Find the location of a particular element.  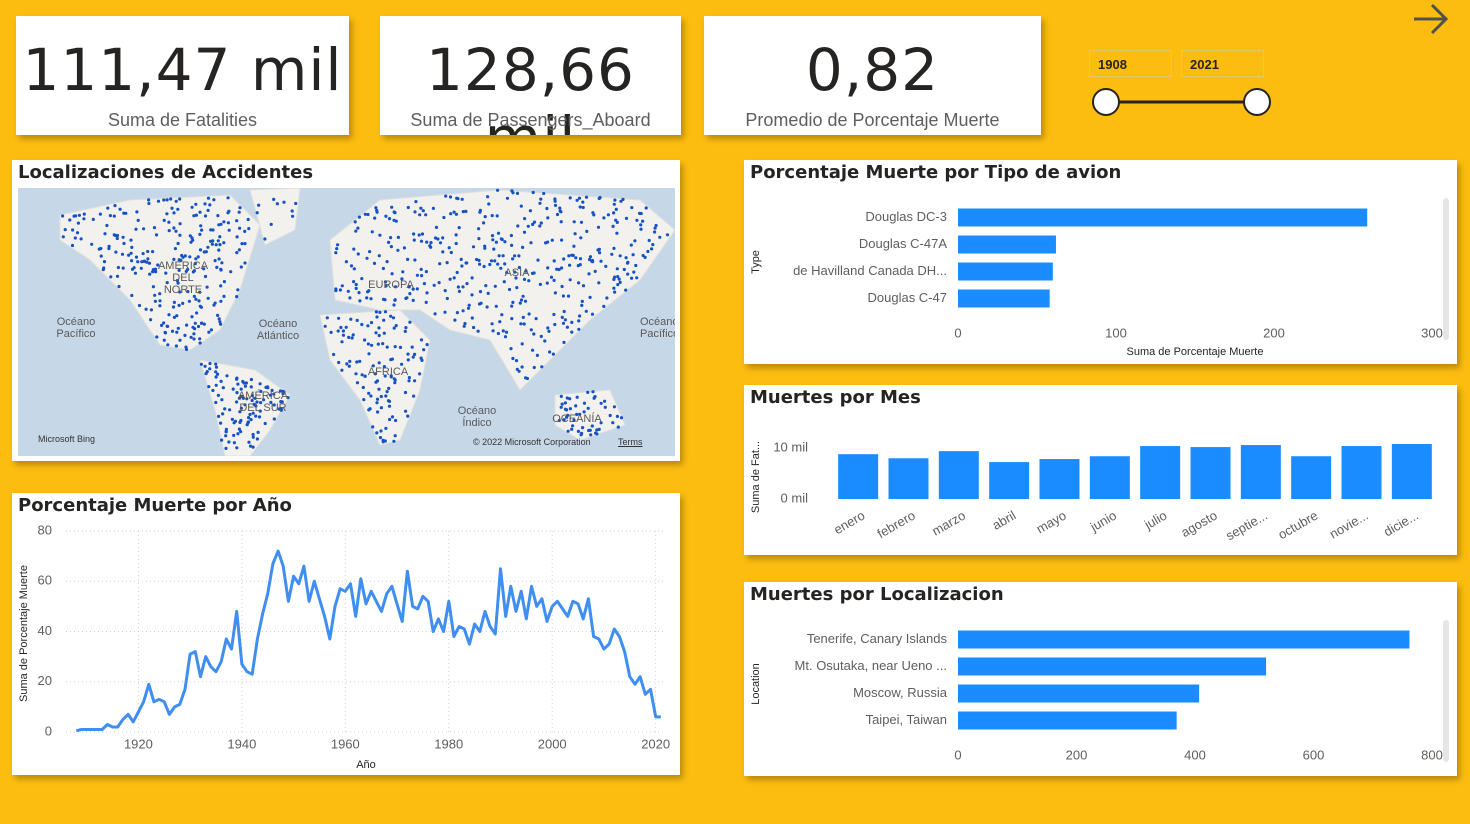

kpi-label: Suma de Passengers_Aboard is located at coordinates (530, 120).